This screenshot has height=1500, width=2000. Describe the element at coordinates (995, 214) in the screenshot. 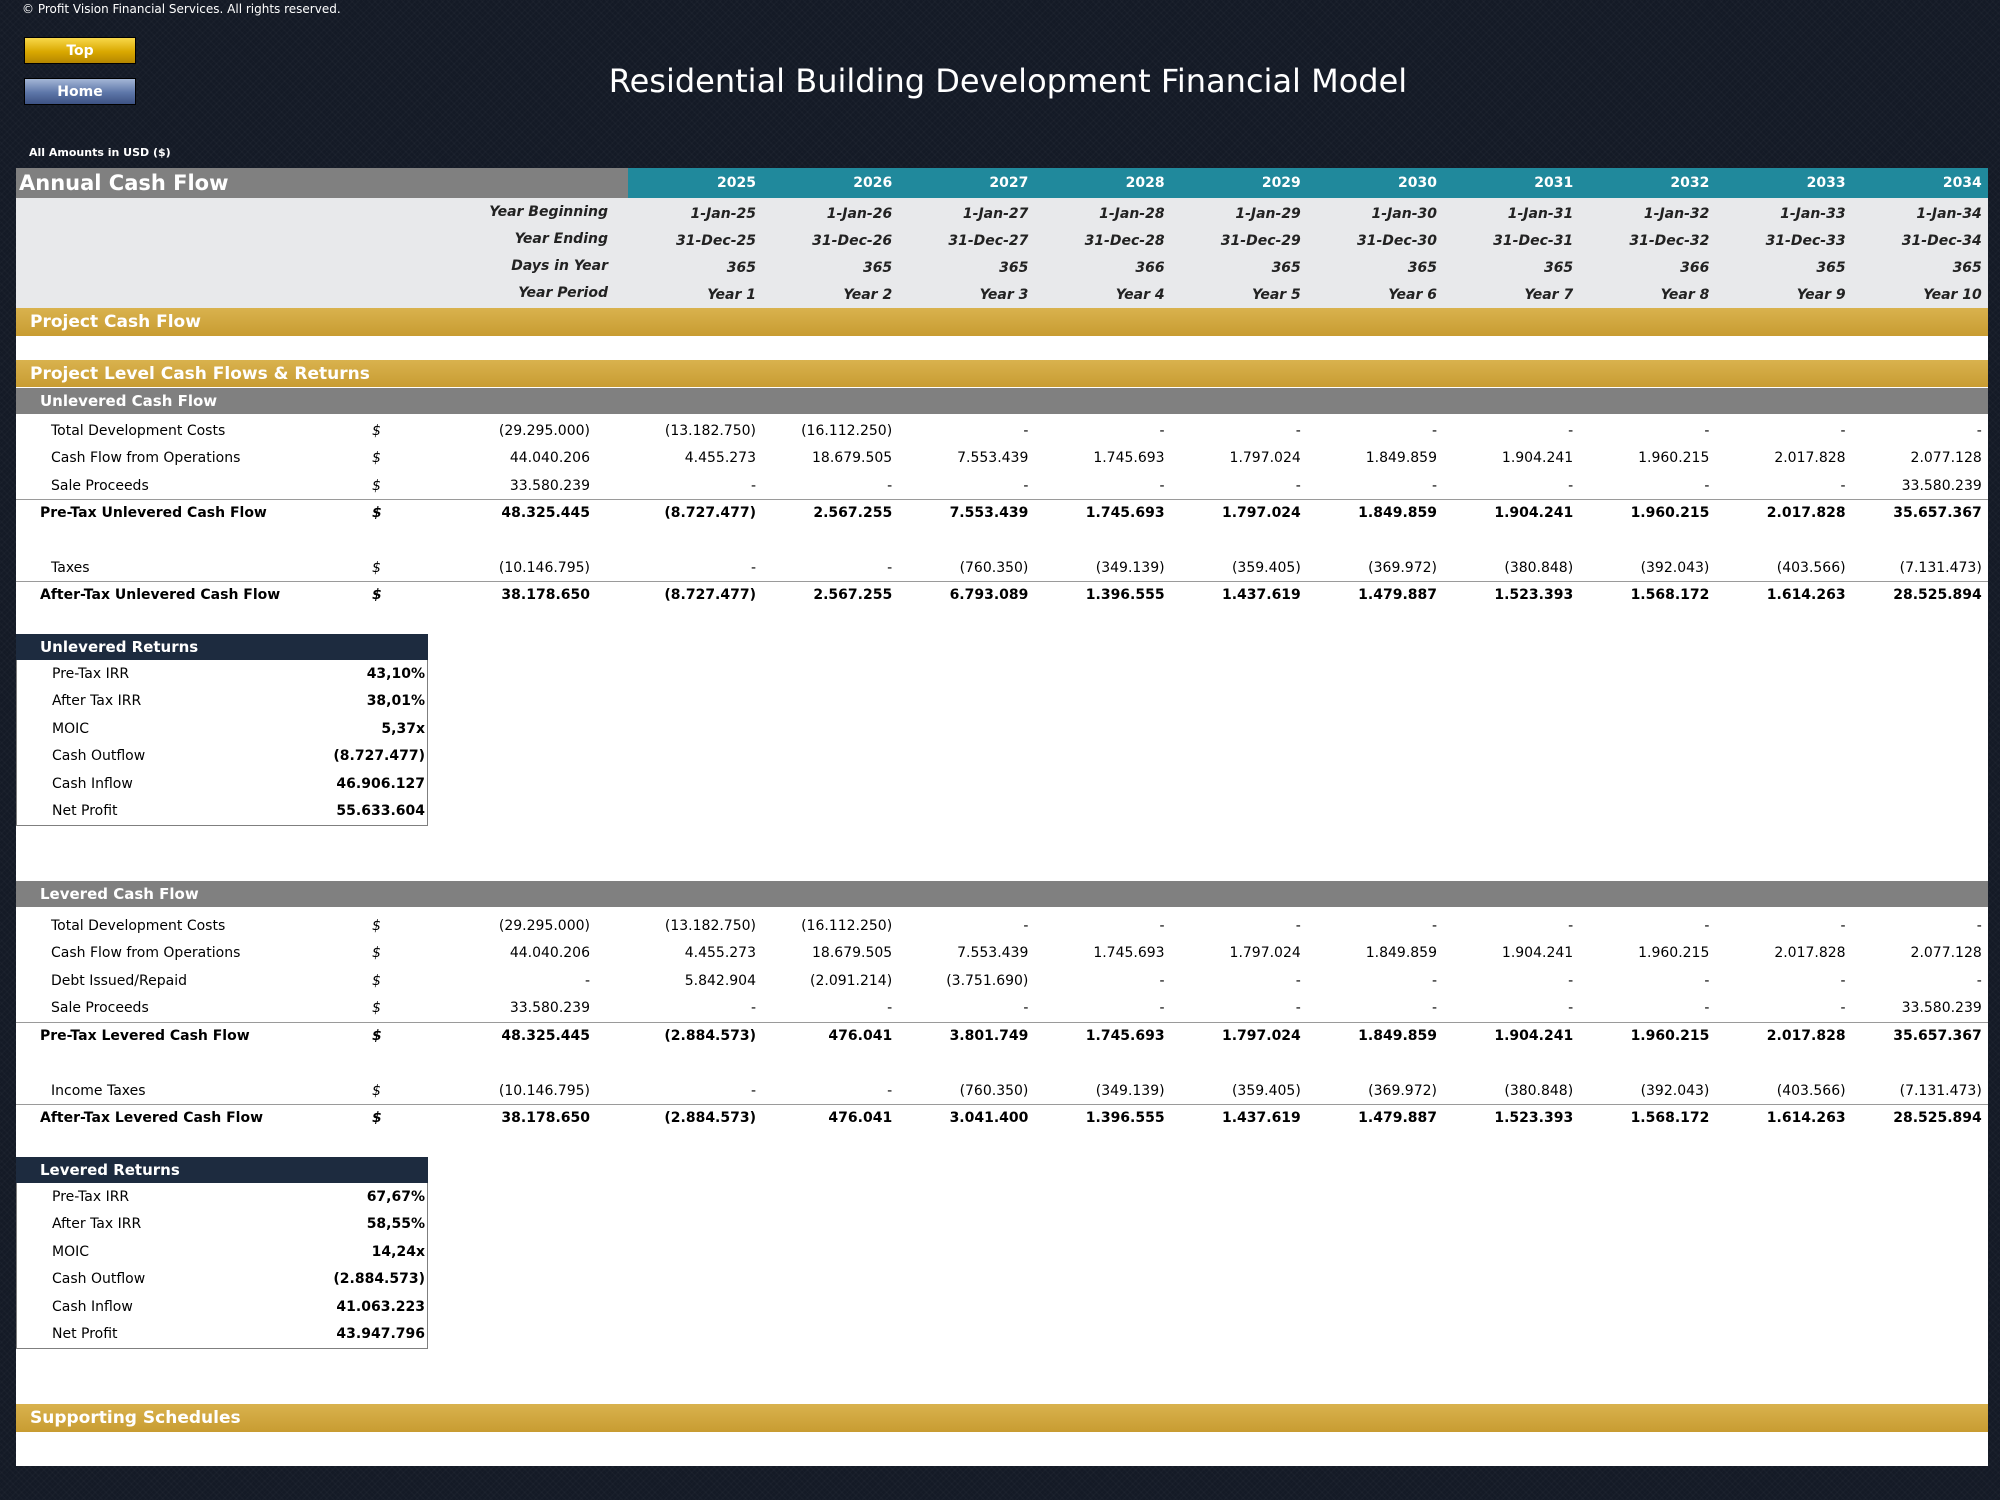

I see `info-cell: 1-Jan-27` at that location.